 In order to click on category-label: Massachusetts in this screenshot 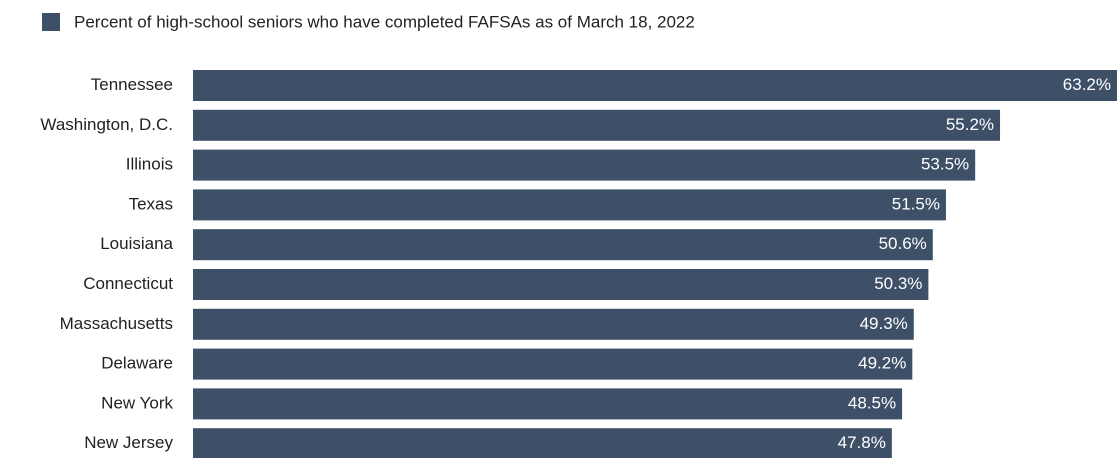, I will do `click(116, 323)`.